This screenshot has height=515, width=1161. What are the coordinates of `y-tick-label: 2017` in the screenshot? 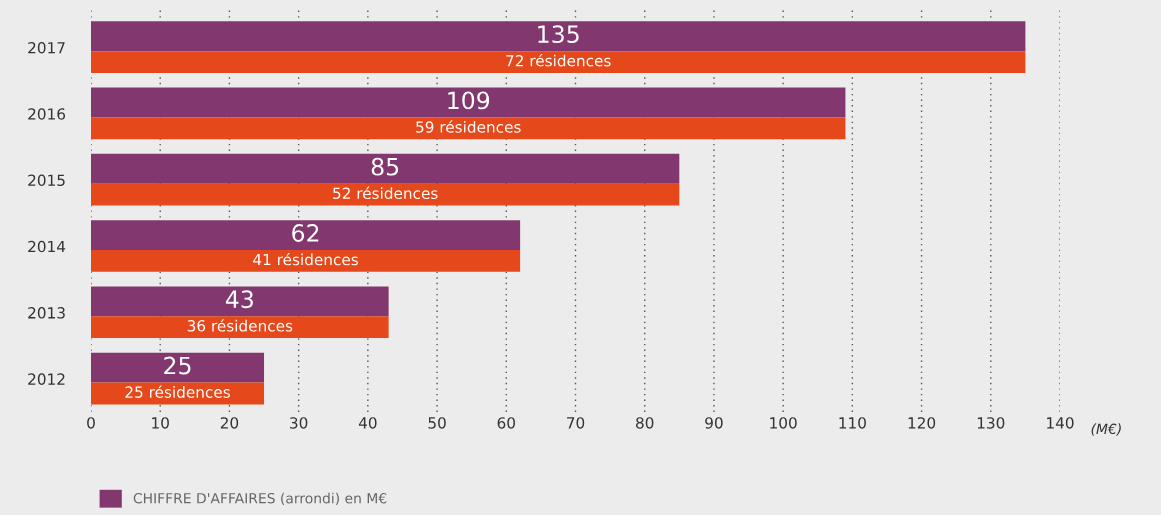 It's located at (46, 47).